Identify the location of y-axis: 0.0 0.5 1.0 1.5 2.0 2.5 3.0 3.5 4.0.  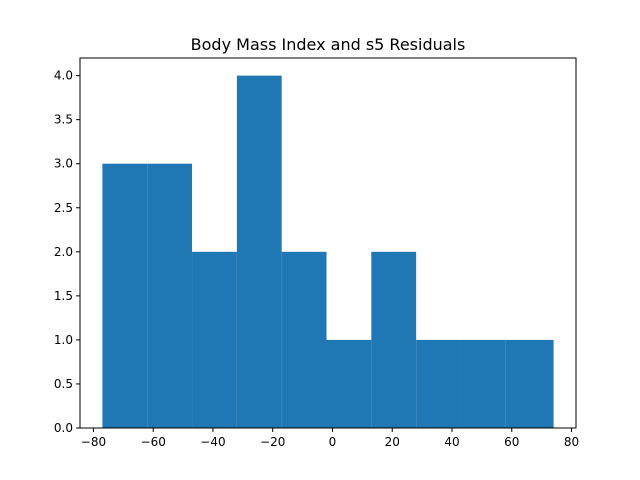
(67, 252).